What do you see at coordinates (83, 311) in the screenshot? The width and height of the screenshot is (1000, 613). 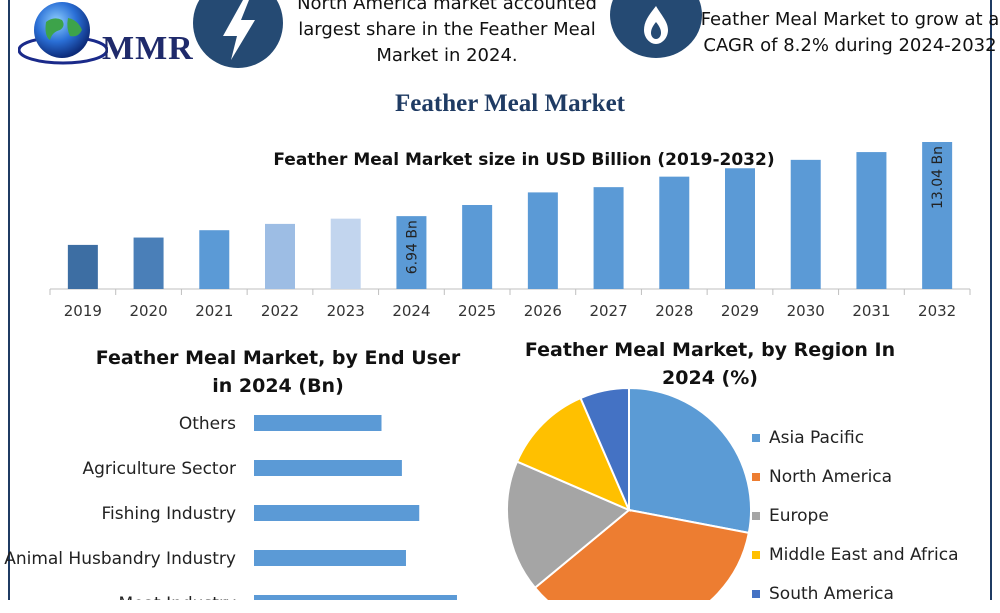 I see `x-tick-label: 2019` at bounding box center [83, 311].